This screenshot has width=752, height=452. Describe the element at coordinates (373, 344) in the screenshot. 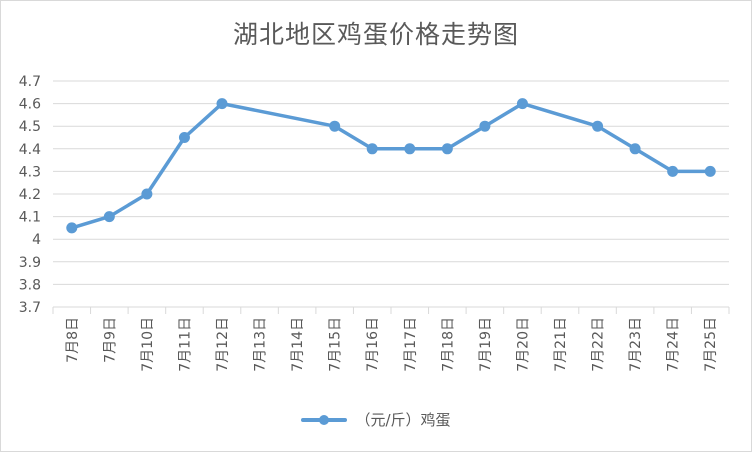

I see `x-tick-label: 7月16日` at that location.